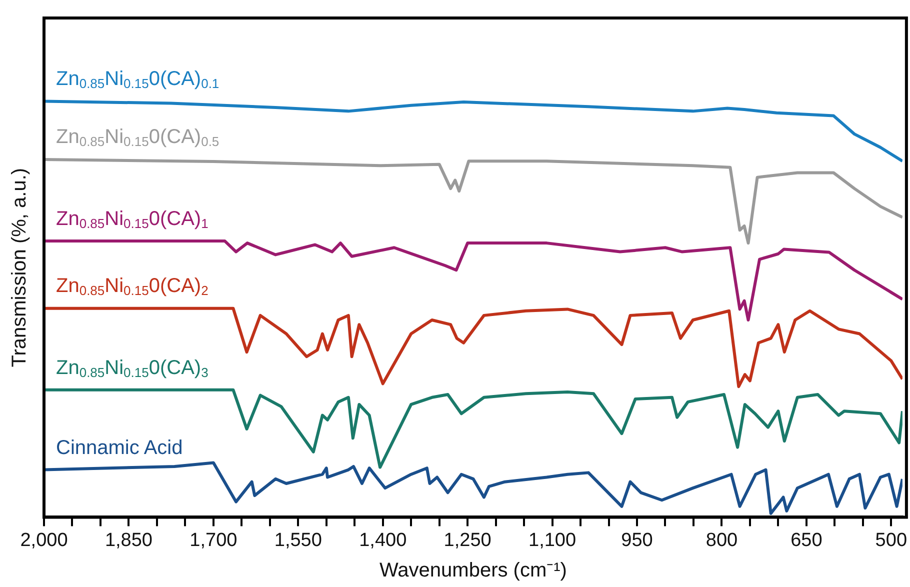 This screenshot has width=910, height=587. I want to click on series-label: Zn$_{0.85}$Ni$_{0.15}$0(CA)$_{2}$, so click(132, 286).